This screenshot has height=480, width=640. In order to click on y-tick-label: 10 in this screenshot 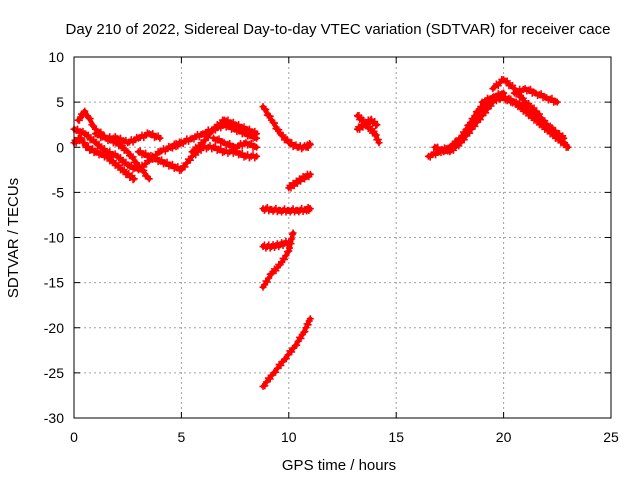, I will do `click(56, 57)`.